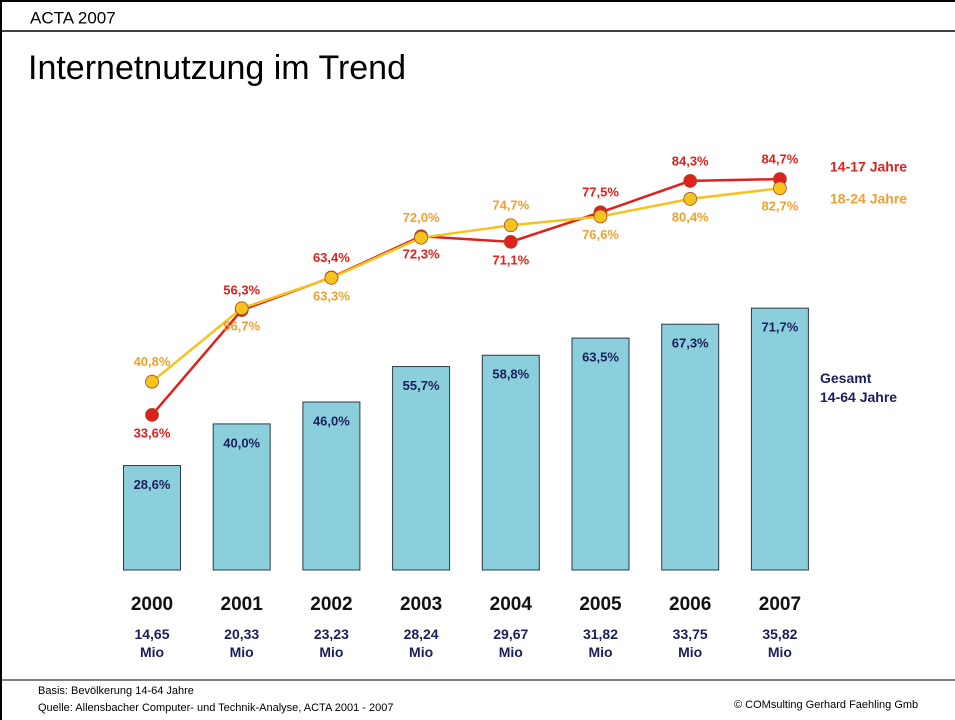  Describe the element at coordinates (826, 705) in the screenshot. I see `copyright: © COMsulting Gerhard Faehling Gmb` at that location.